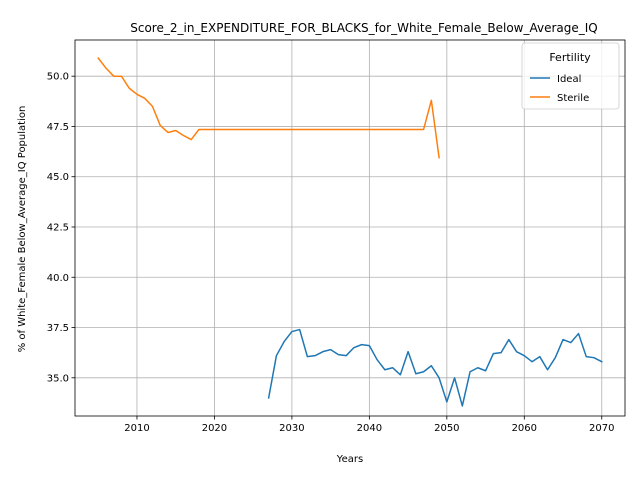  Describe the element at coordinates (214, 428) in the screenshot. I see `x-tick-label: 2020` at that location.